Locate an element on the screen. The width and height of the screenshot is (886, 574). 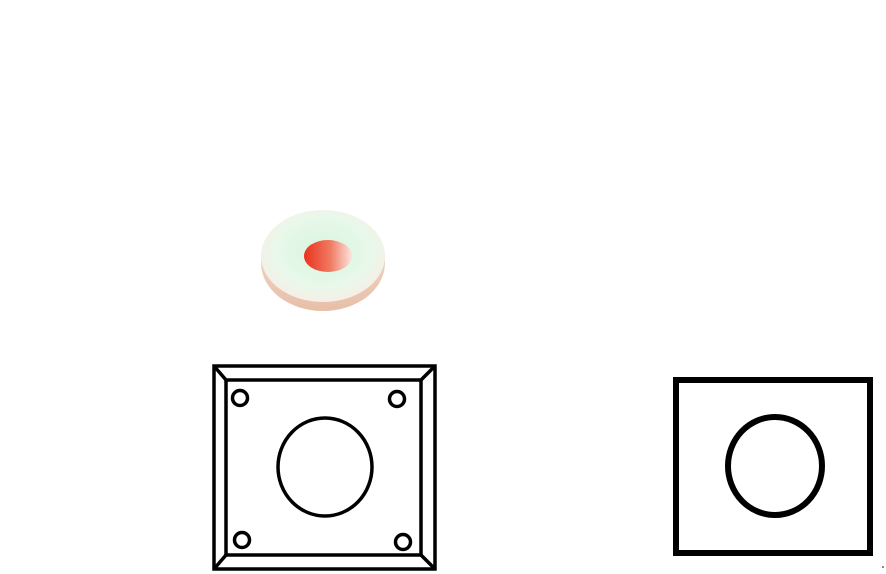
simple-plate-hole is located at coordinates (775, 466).